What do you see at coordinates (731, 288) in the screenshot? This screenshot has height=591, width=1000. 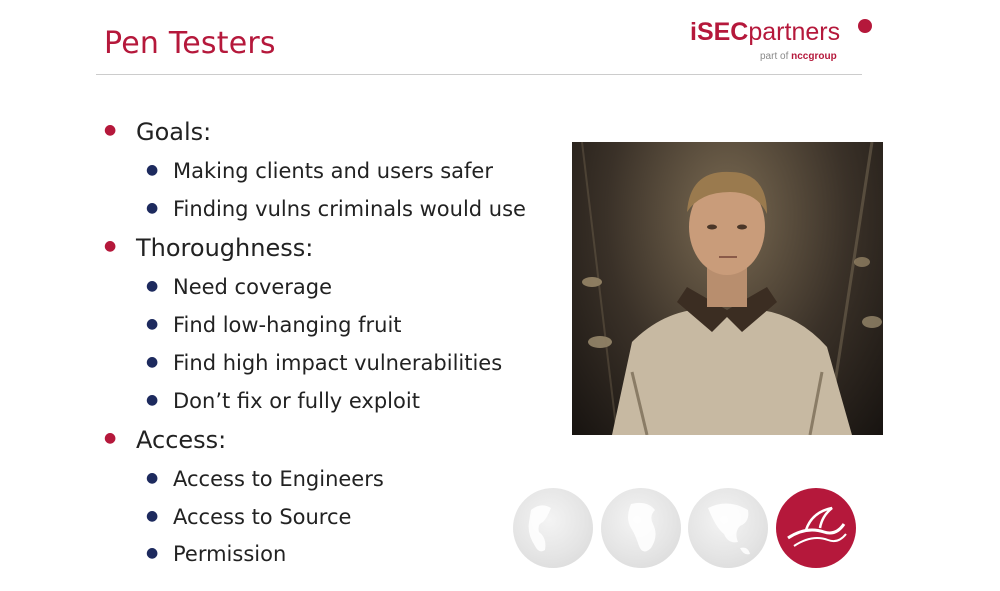 I see `photo-illustration` at bounding box center [731, 288].